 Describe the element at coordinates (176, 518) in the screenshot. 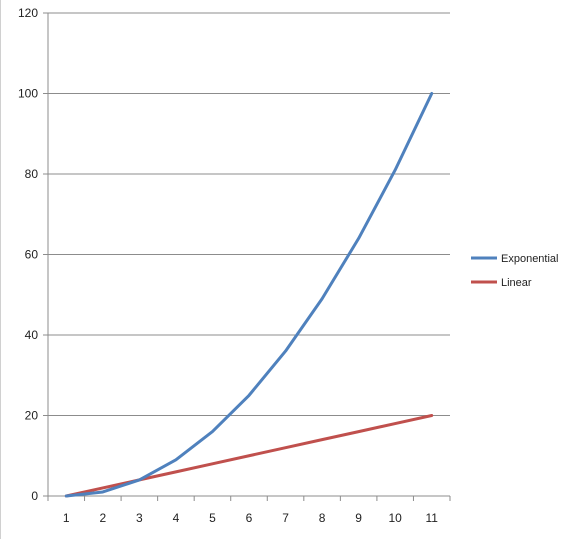

I see `x-tick-label: 4` at that location.